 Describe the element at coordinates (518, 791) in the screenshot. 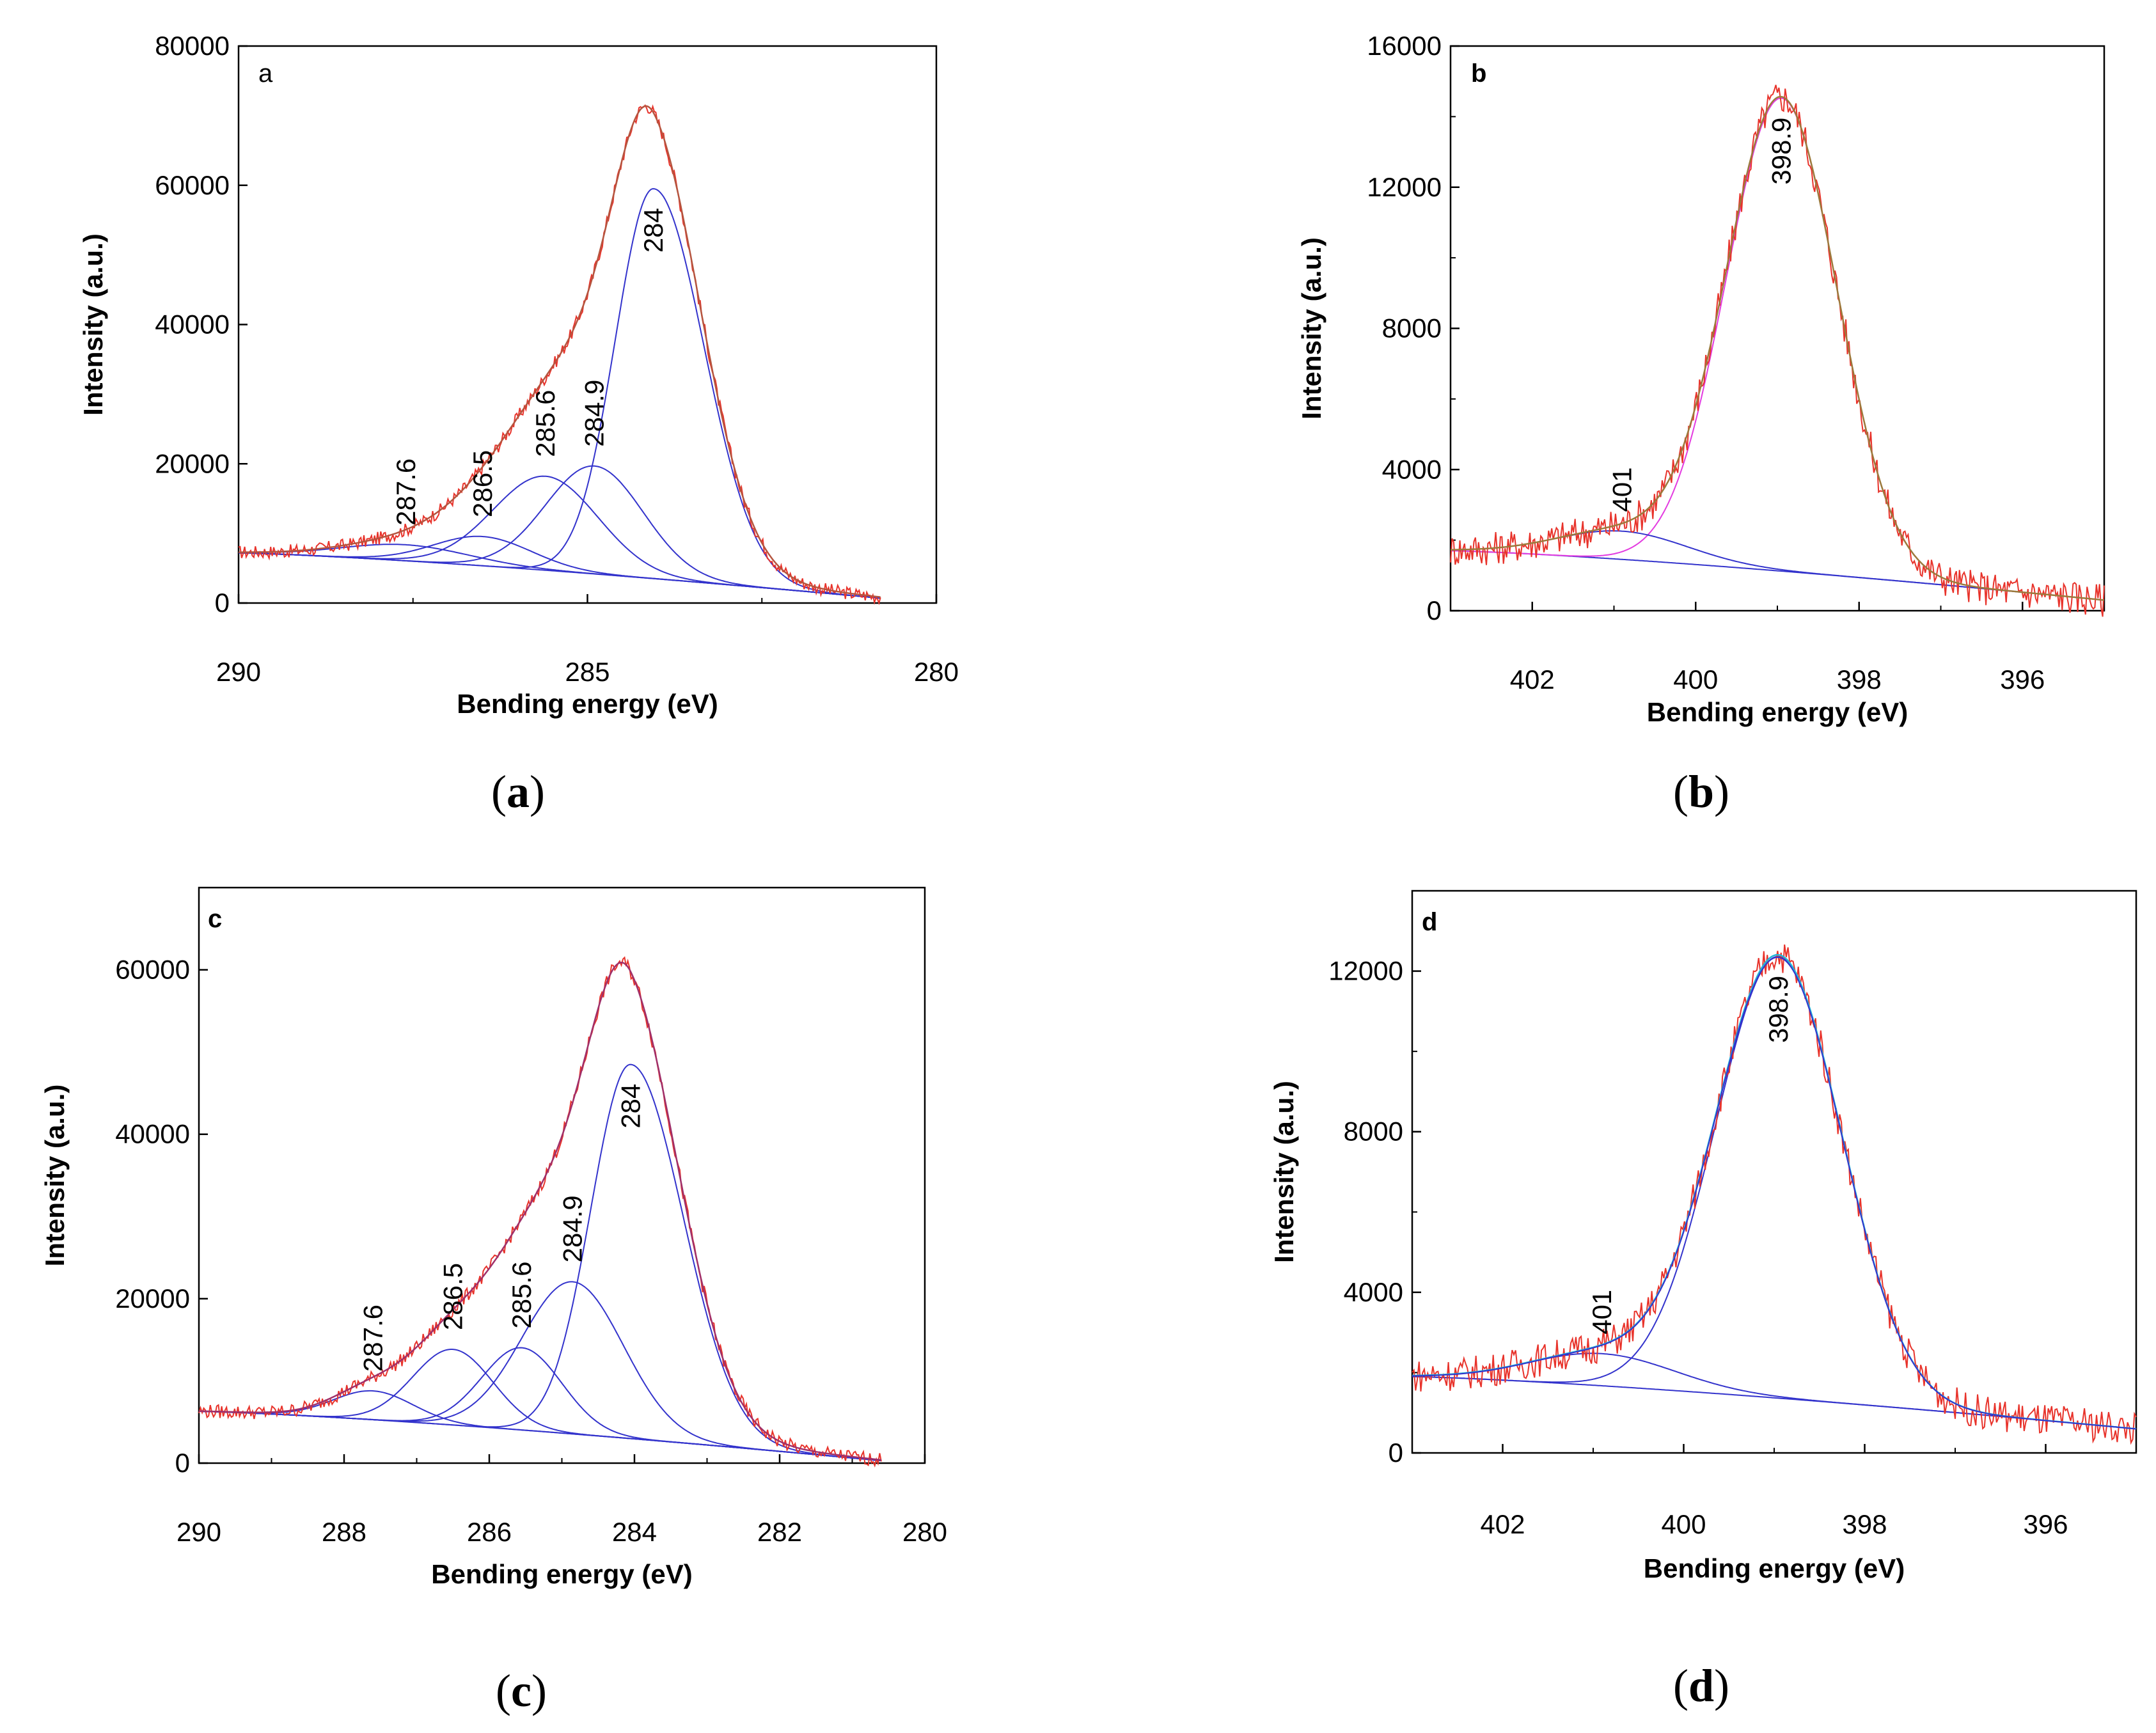

I see `panel-caption: (a)` at that location.